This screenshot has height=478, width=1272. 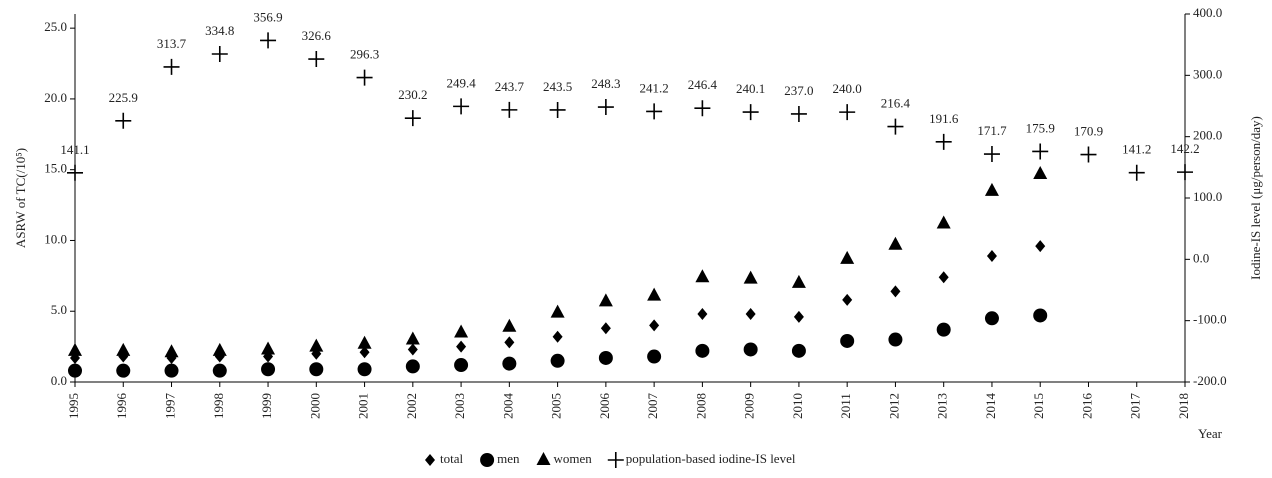 What do you see at coordinates (896, 103) in the screenshot?
I see `data-label: 216.4` at bounding box center [896, 103].